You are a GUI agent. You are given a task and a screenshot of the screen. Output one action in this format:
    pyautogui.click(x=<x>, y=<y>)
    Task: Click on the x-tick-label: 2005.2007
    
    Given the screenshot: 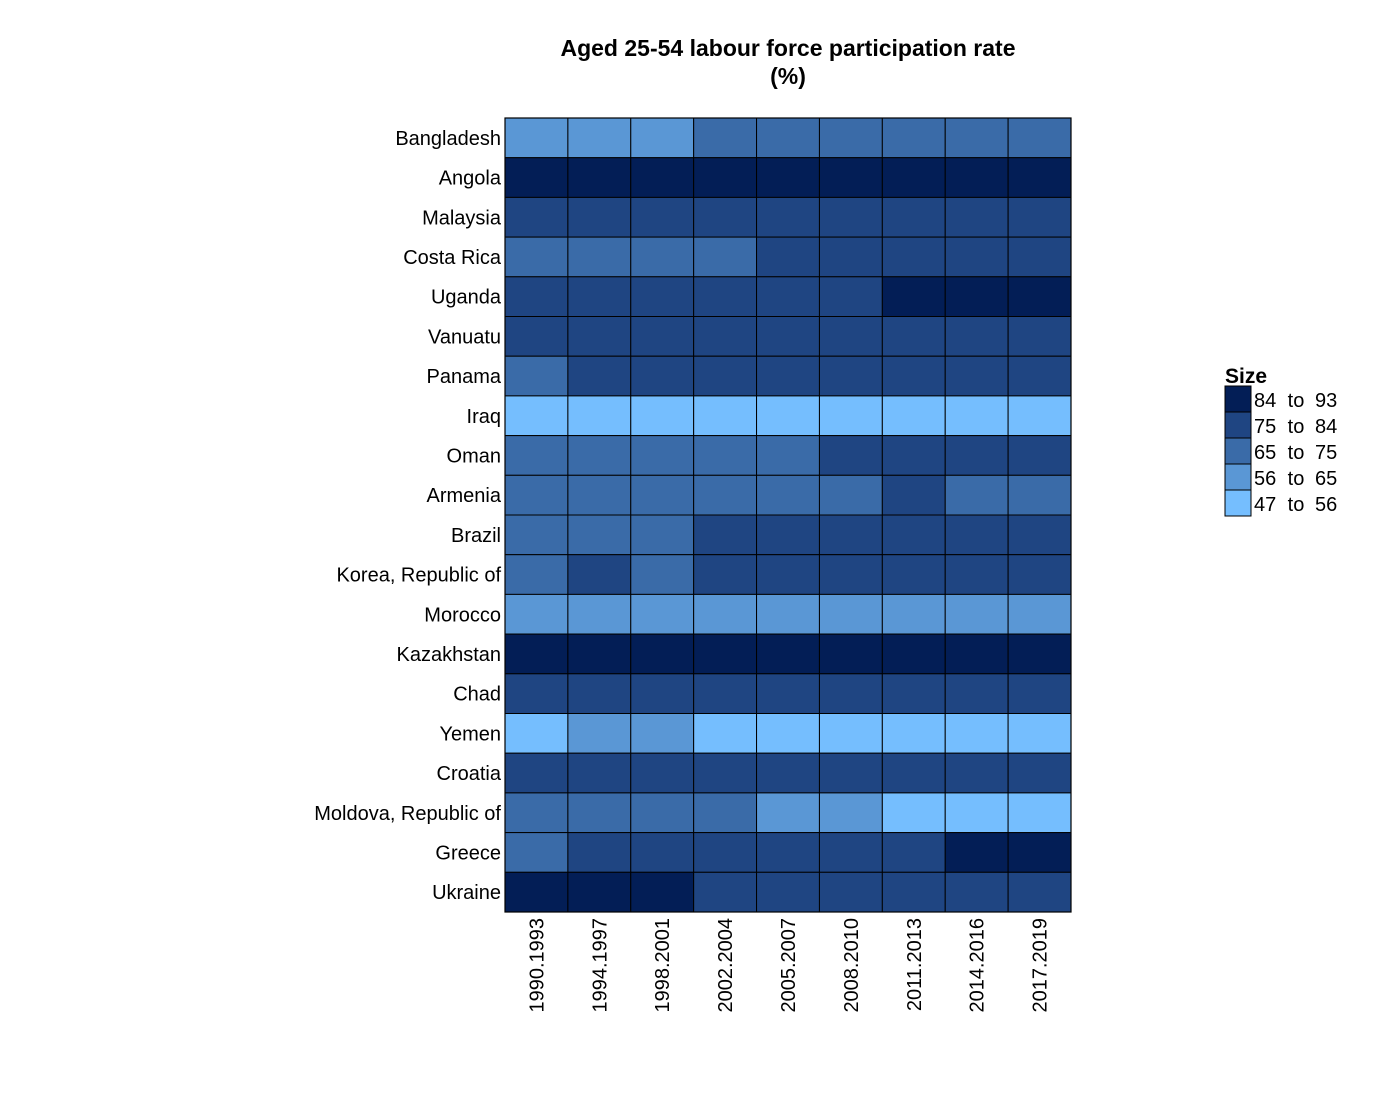 What is the action you would take?
    pyautogui.click(x=789, y=965)
    